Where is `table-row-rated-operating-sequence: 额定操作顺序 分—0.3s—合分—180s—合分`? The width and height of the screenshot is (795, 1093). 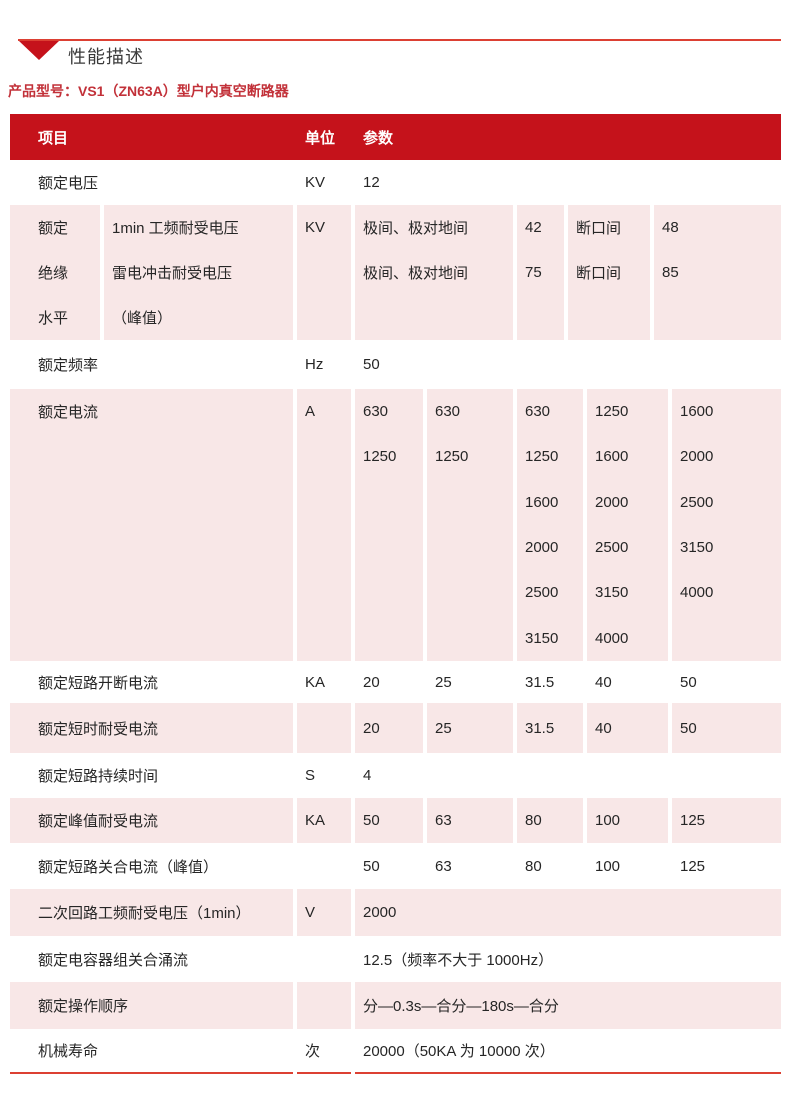 table-row-rated-operating-sequence: 额定操作顺序 分—0.3s—合分—180s—合分 is located at coordinates (395, 1005).